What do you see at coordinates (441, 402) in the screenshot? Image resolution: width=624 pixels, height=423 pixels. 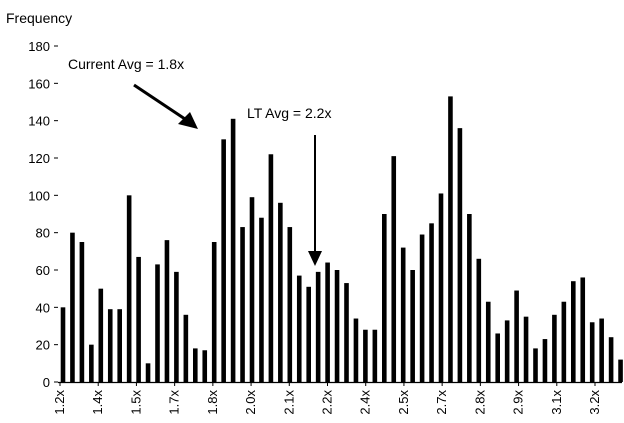 I see `x-tick-label: 2.7x` at bounding box center [441, 402].